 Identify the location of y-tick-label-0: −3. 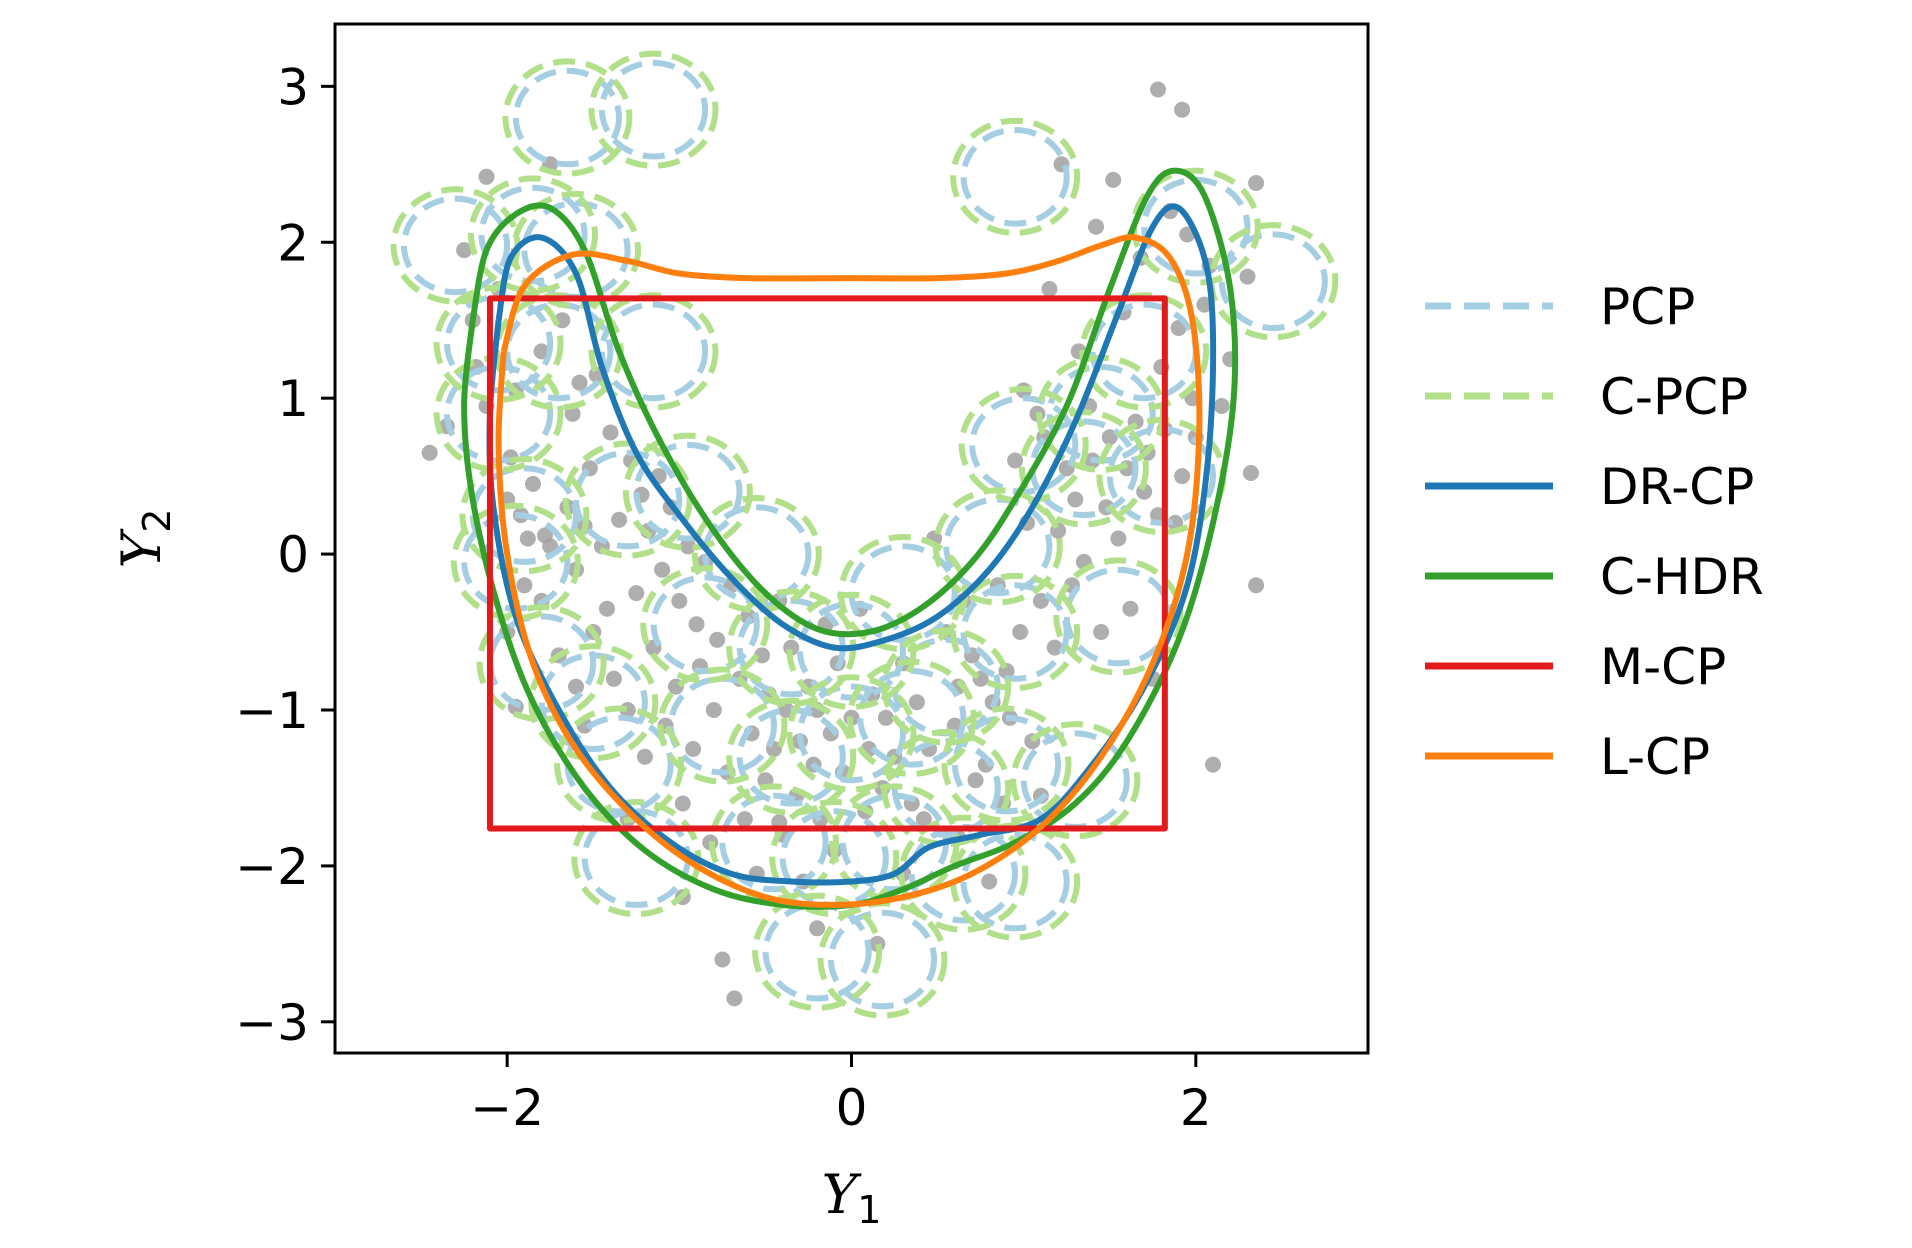
(272, 1023).